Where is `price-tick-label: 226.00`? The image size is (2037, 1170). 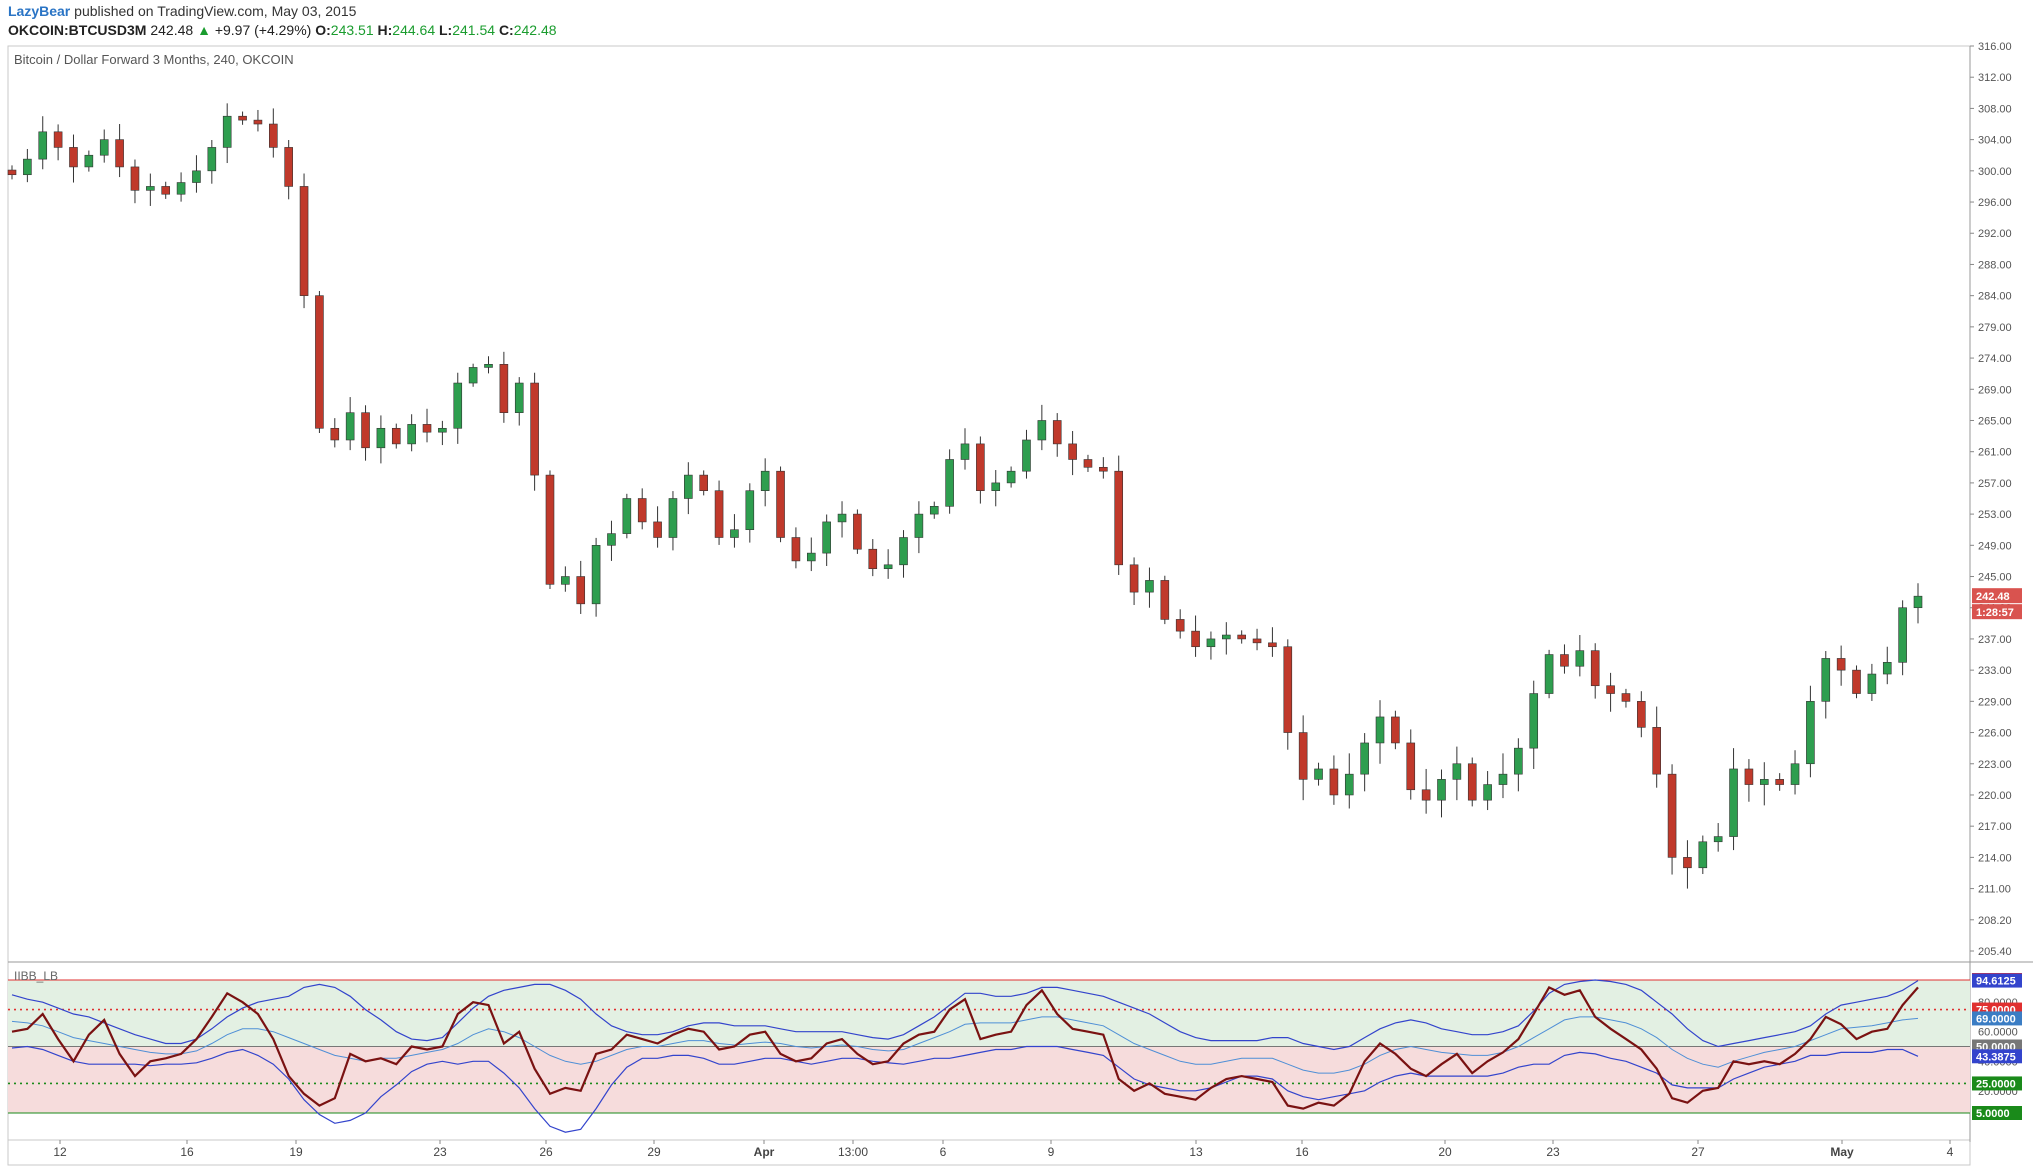 price-tick-label: 226.00 is located at coordinates (1995, 734).